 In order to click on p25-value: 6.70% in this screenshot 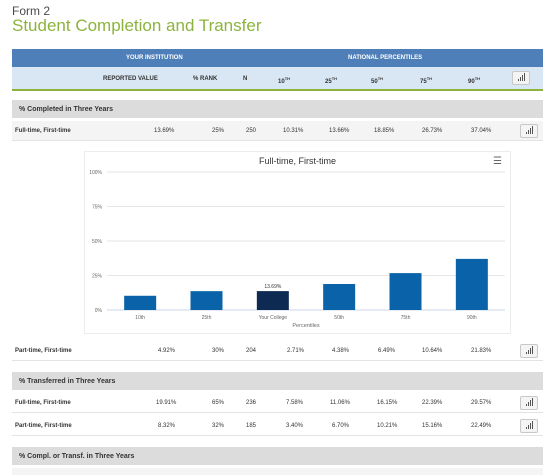, I will do `click(341, 426)`.